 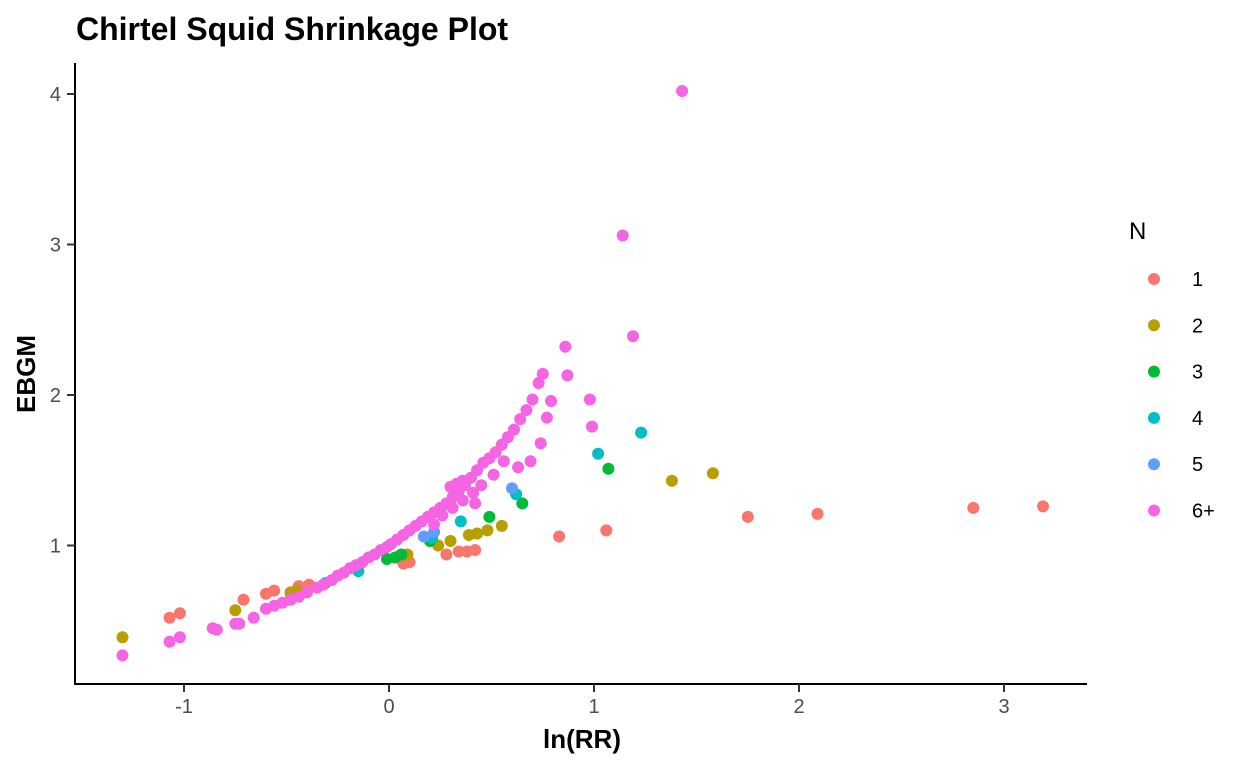 I want to click on legend-label: 4, so click(x=1197, y=419).